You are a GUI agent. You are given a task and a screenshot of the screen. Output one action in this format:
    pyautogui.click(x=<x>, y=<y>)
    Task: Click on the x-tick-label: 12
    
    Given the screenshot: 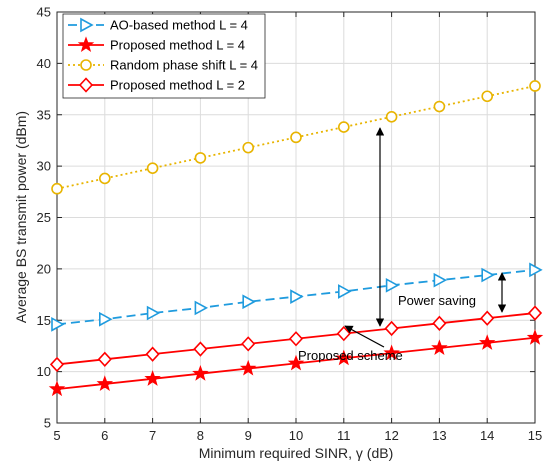 What is the action you would take?
    pyautogui.click(x=391, y=435)
    